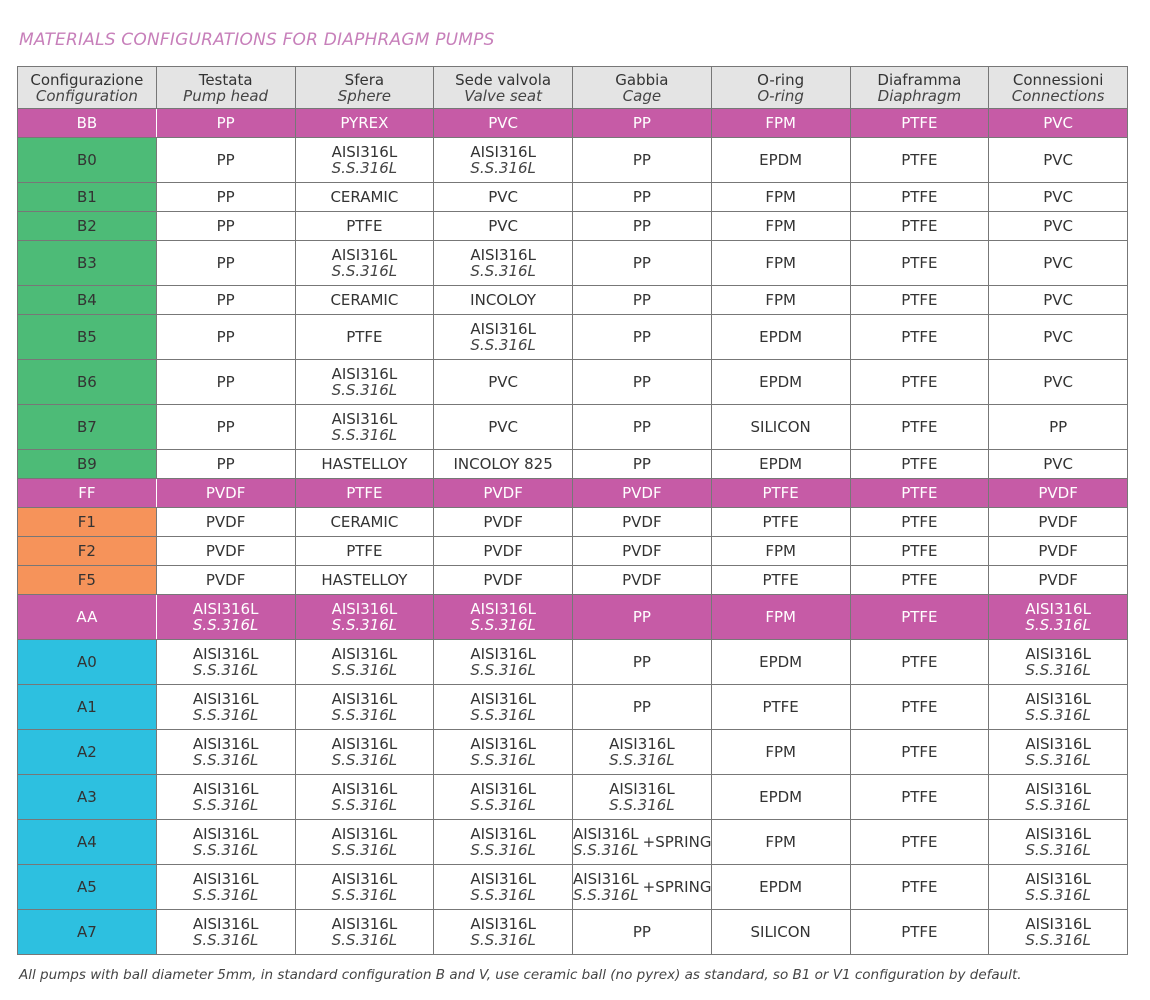  Describe the element at coordinates (503, 300) in the screenshot. I see `material-cell: INCOLOY` at that location.